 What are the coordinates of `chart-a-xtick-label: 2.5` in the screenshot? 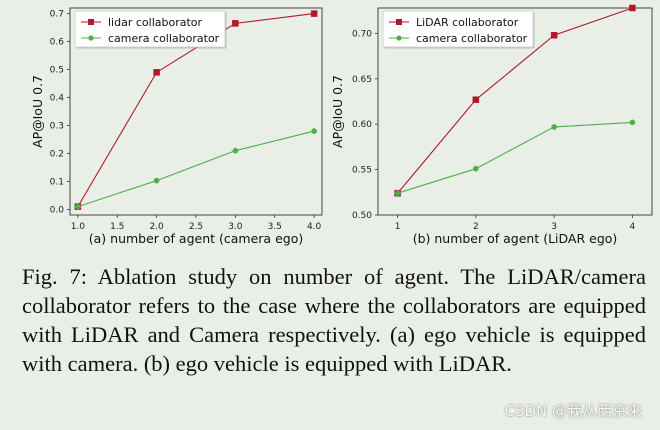 It's located at (196, 227).